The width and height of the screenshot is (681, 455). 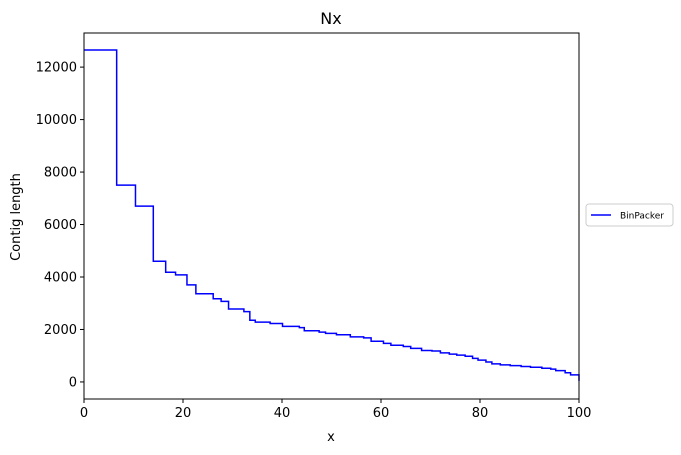 I want to click on x-axis-label: x, so click(x=331, y=437).